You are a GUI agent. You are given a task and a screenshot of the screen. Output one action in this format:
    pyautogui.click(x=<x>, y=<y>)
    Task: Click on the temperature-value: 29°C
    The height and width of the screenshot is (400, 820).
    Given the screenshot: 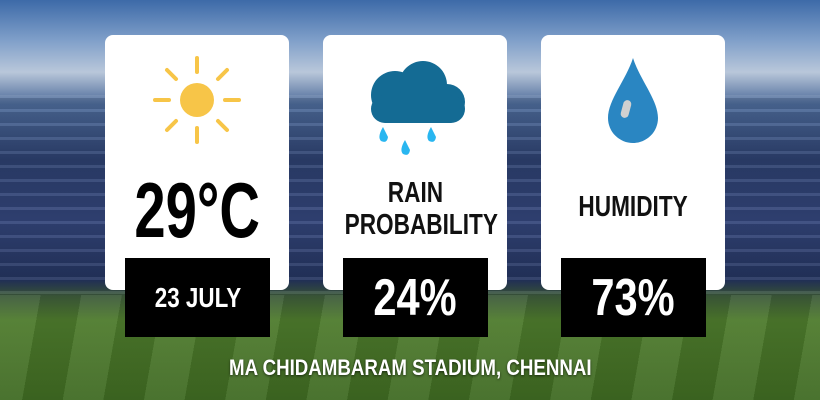 What is the action you would take?
    pyautogui.click(x=197, y=210)
    